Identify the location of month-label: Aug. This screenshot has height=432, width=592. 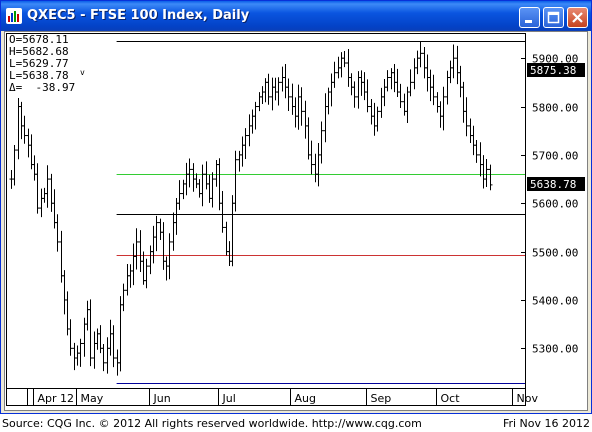
(305, 398).